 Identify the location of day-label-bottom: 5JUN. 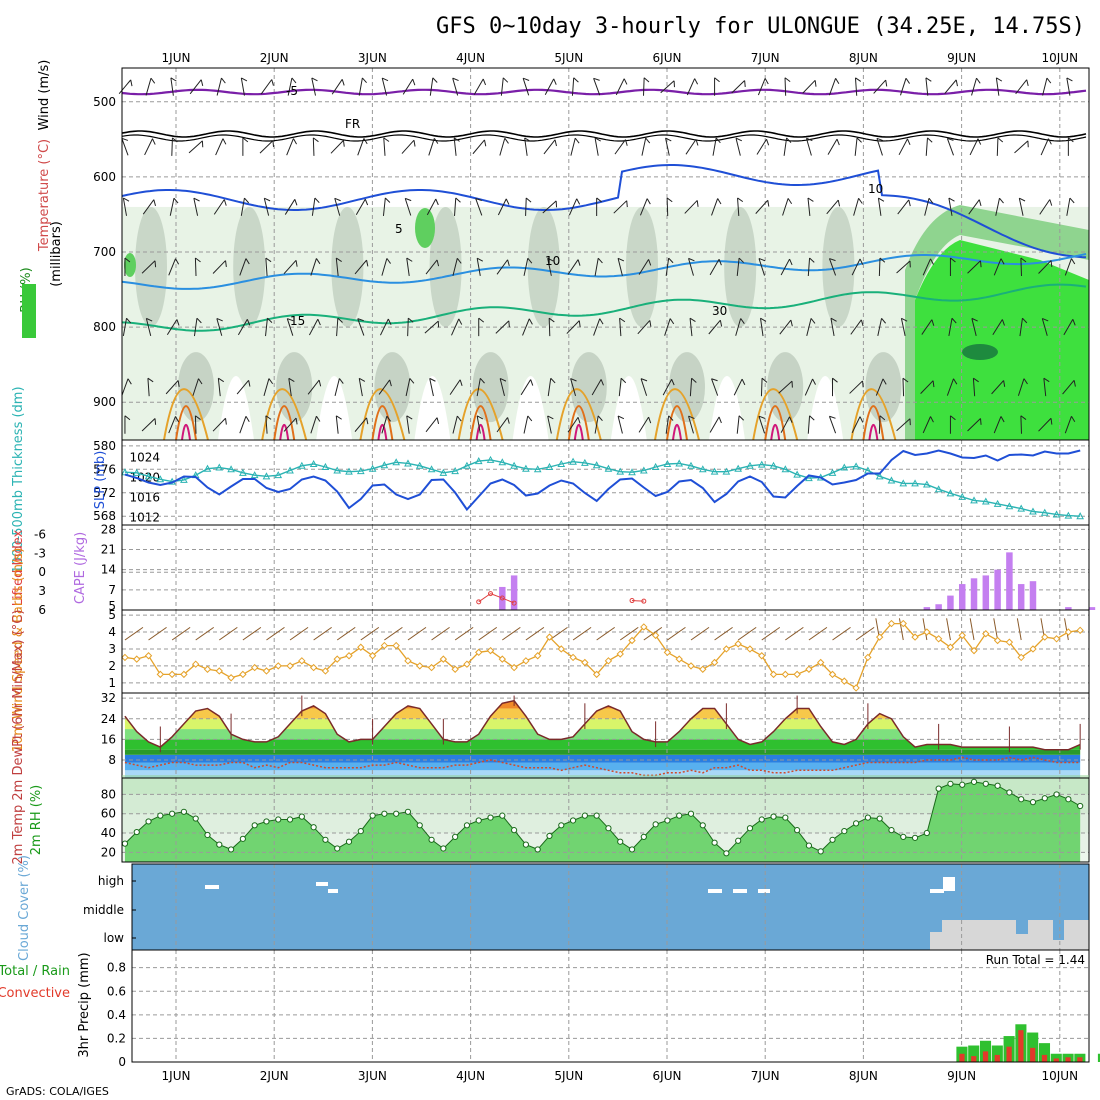
(568, 1076).